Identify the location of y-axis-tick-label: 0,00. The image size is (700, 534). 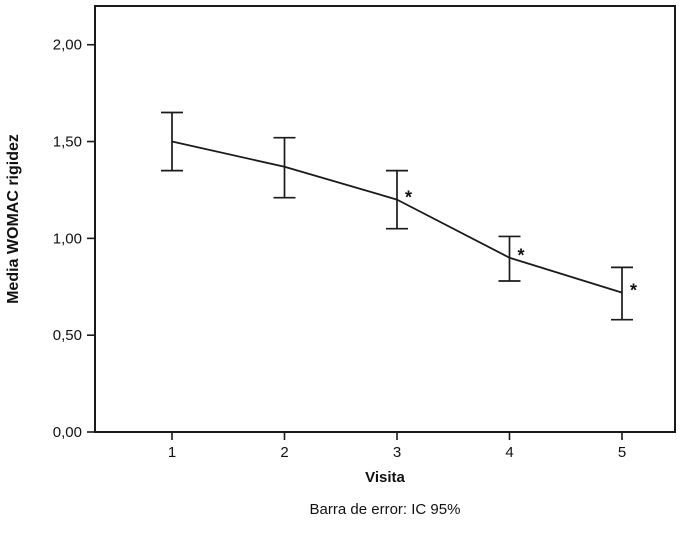
(67, 432).